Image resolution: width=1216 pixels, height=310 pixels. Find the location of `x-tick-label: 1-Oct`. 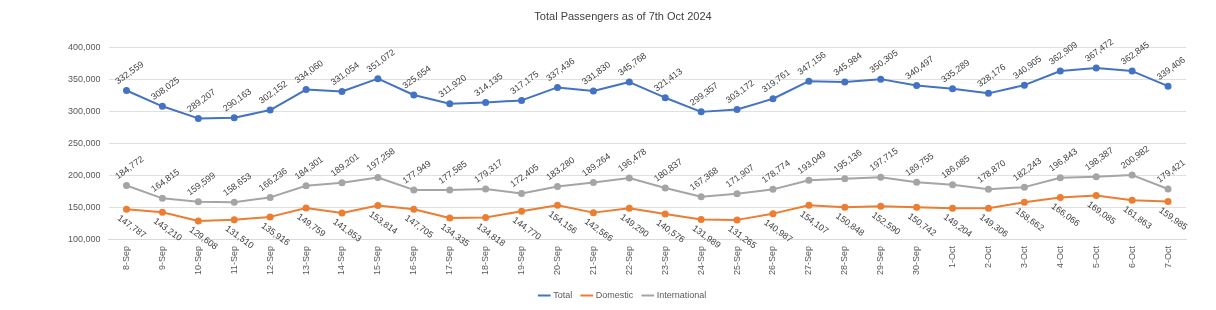

x-tick-label: 1-Oct is located at coordinates (952, 256).